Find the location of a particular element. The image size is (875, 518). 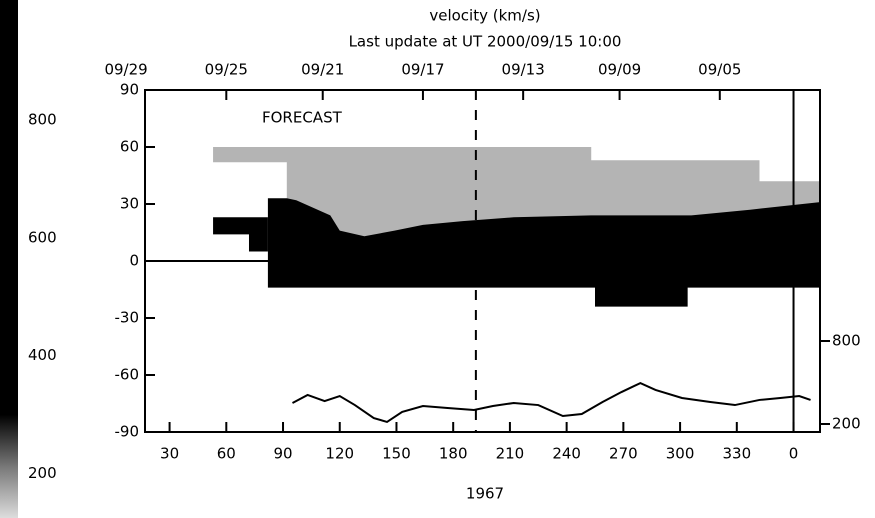

top-tick-label: 09/25 is located at coordinates (226, 70).